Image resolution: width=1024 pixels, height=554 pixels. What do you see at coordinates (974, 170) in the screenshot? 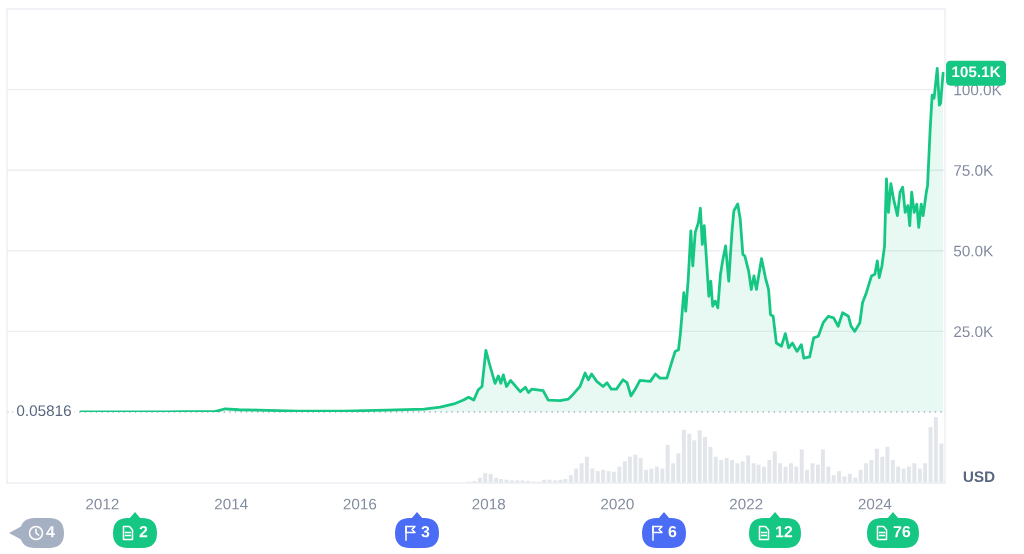
I see `y-tick-label: 75.0K` at bounding box center [974, 170].